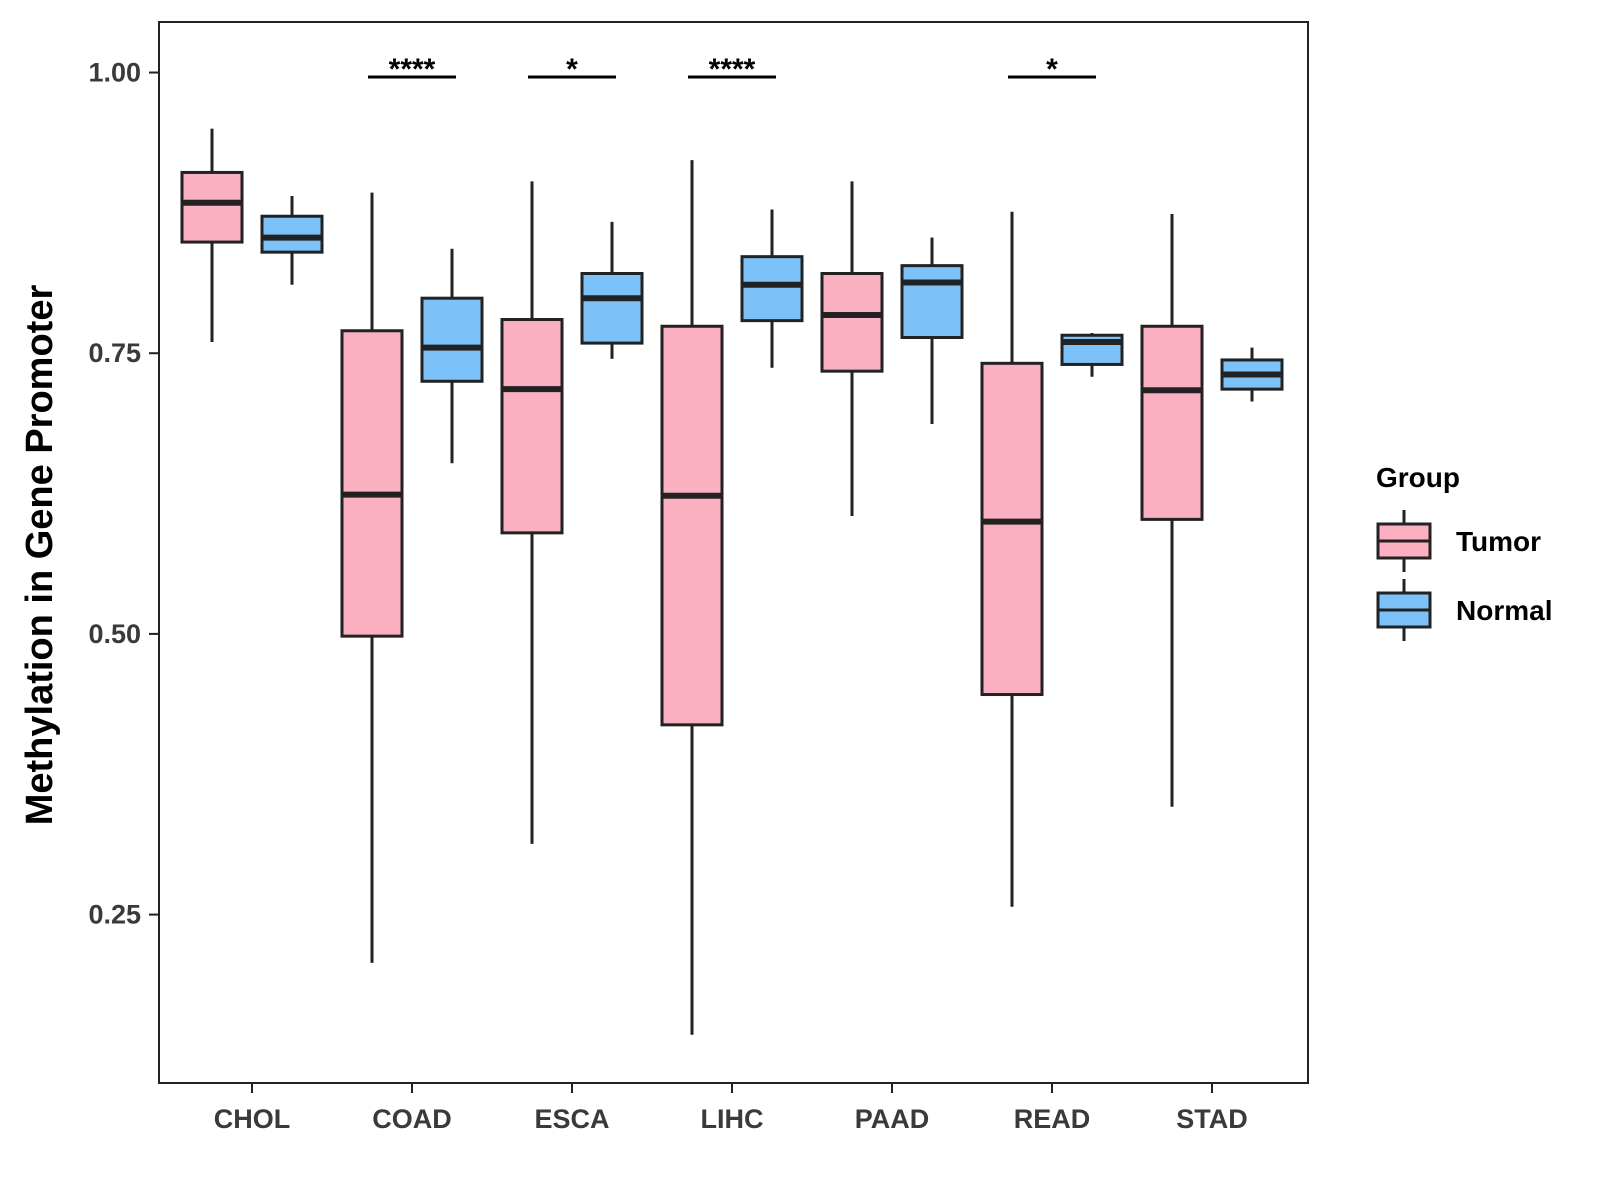 Image resolution: width=1600 pixels, height=1200 pixels. What do you see at coordinates (252, 1119) in the screenshot?
I see `x-tick-label: CHOL` at bounding box center [252, 1119].